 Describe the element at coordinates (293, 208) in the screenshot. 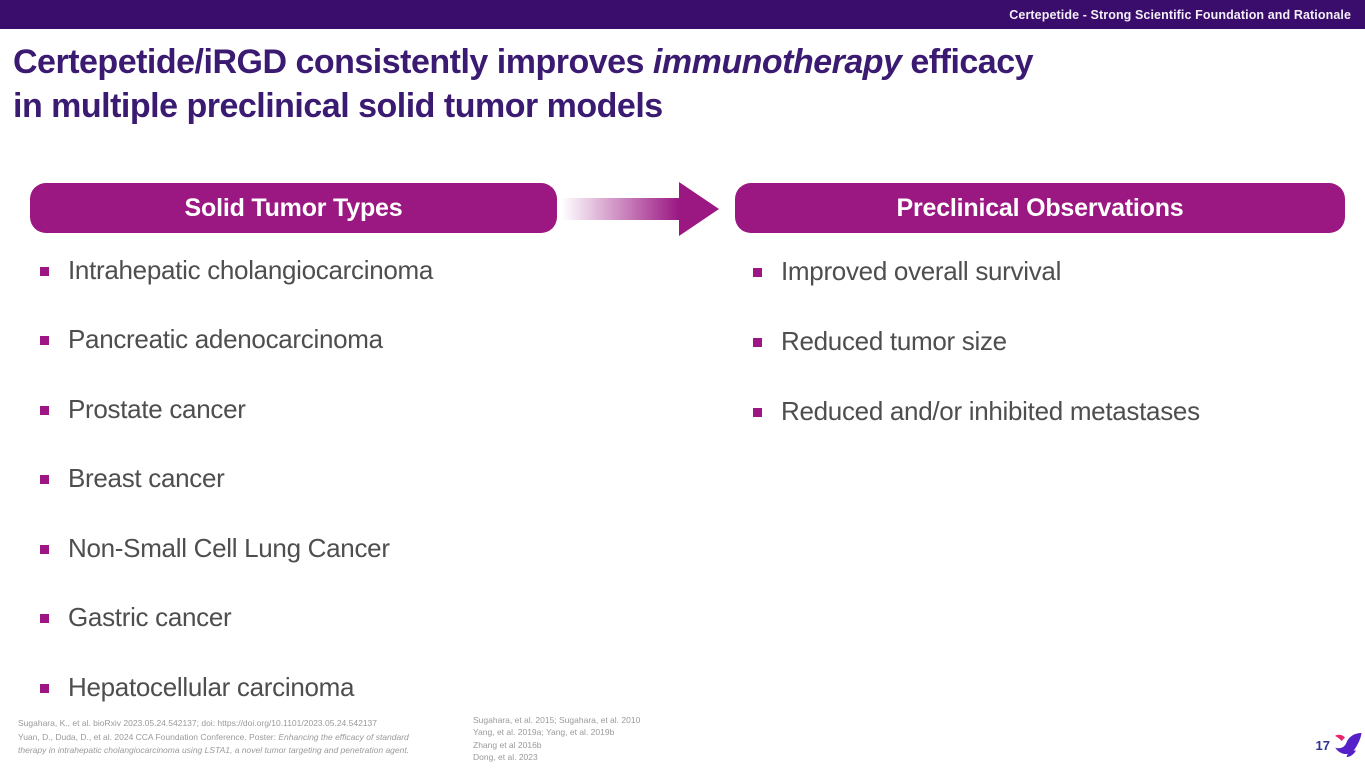

I see `header-solid-tumor-types: Solid Tumor Types` at that location.